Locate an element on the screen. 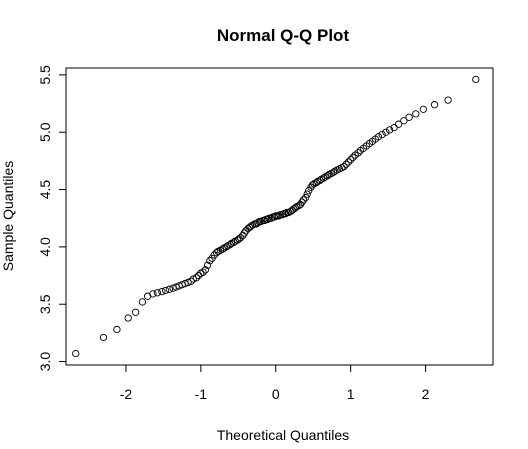 Image resolution: width=528 pixels, height=449 pixels. x-tick-label: -2 is located at coordinates (126, 394).